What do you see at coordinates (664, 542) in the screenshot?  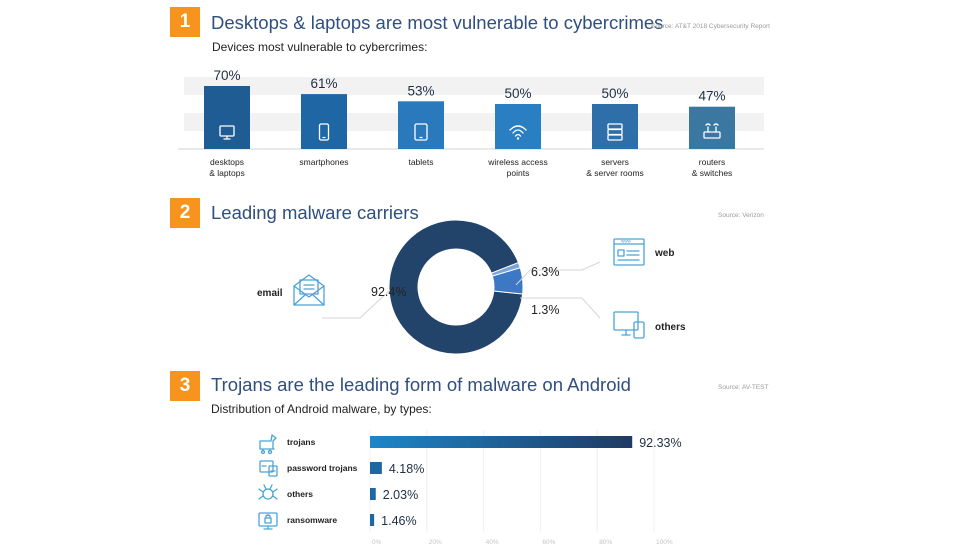 I see `x-tick-label: 100%` at bounding box center [664, 542].